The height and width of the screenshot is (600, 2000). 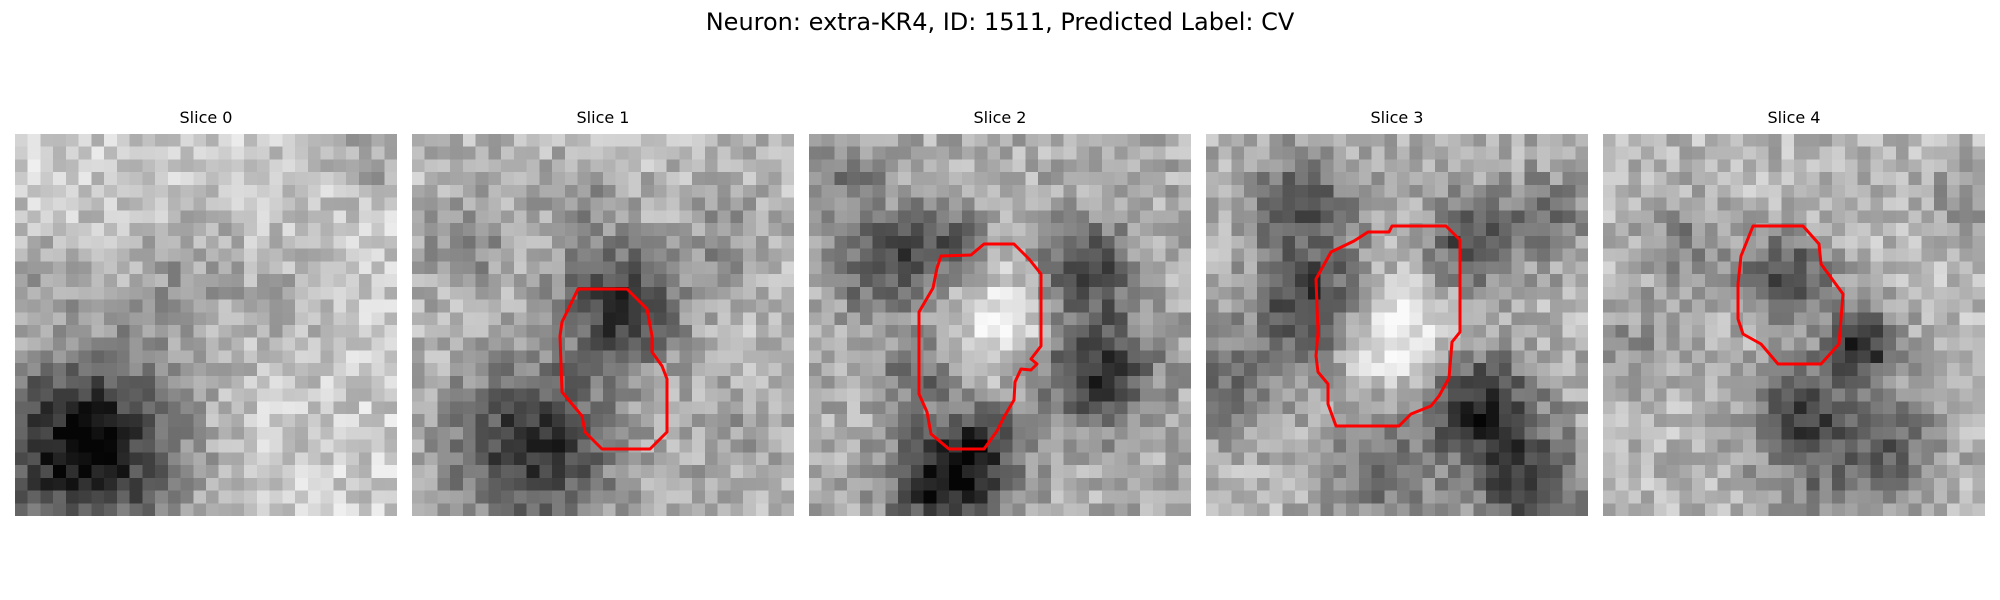 I want to click on slice-panel-4: Slice 4, so click(x=1794, y=312).